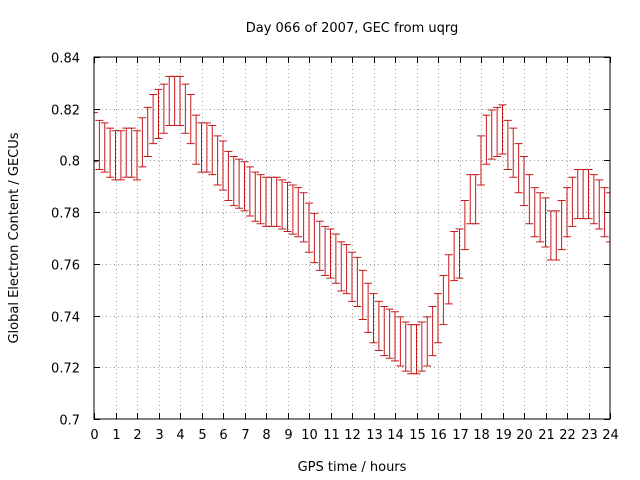  Describe the element at coordinates (524, 435) in the screenshot. I see `x-tick-label: 20` at that location.